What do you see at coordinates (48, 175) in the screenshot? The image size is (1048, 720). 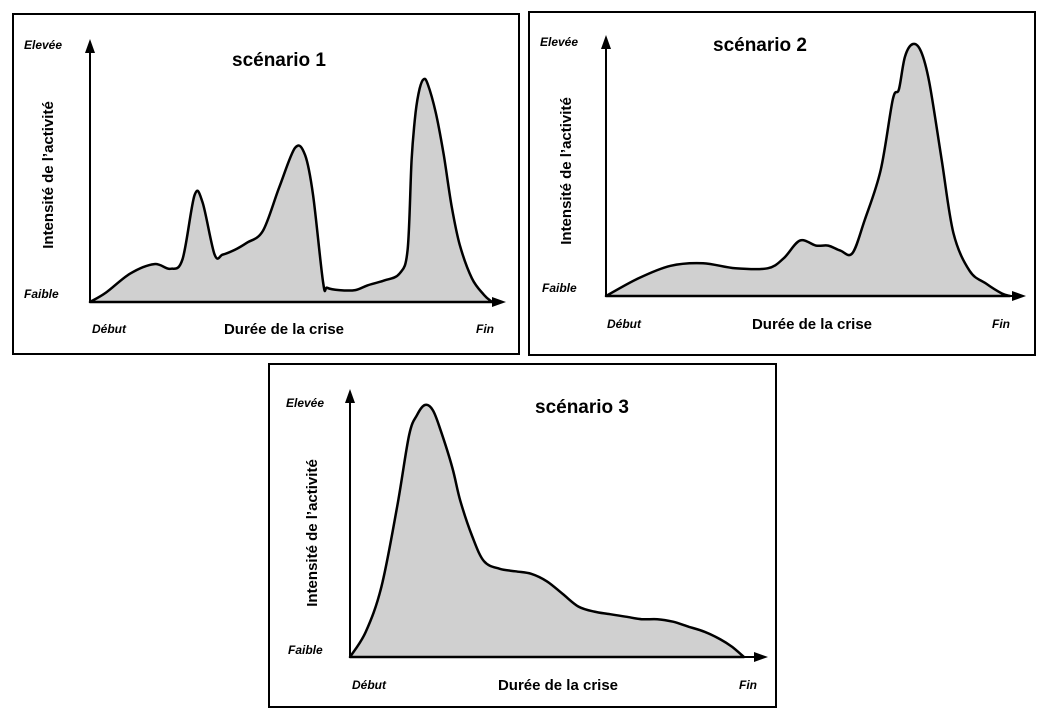 I see `y-axis-title-1: Intensité de l’activité` at bounding box center [48, 175].